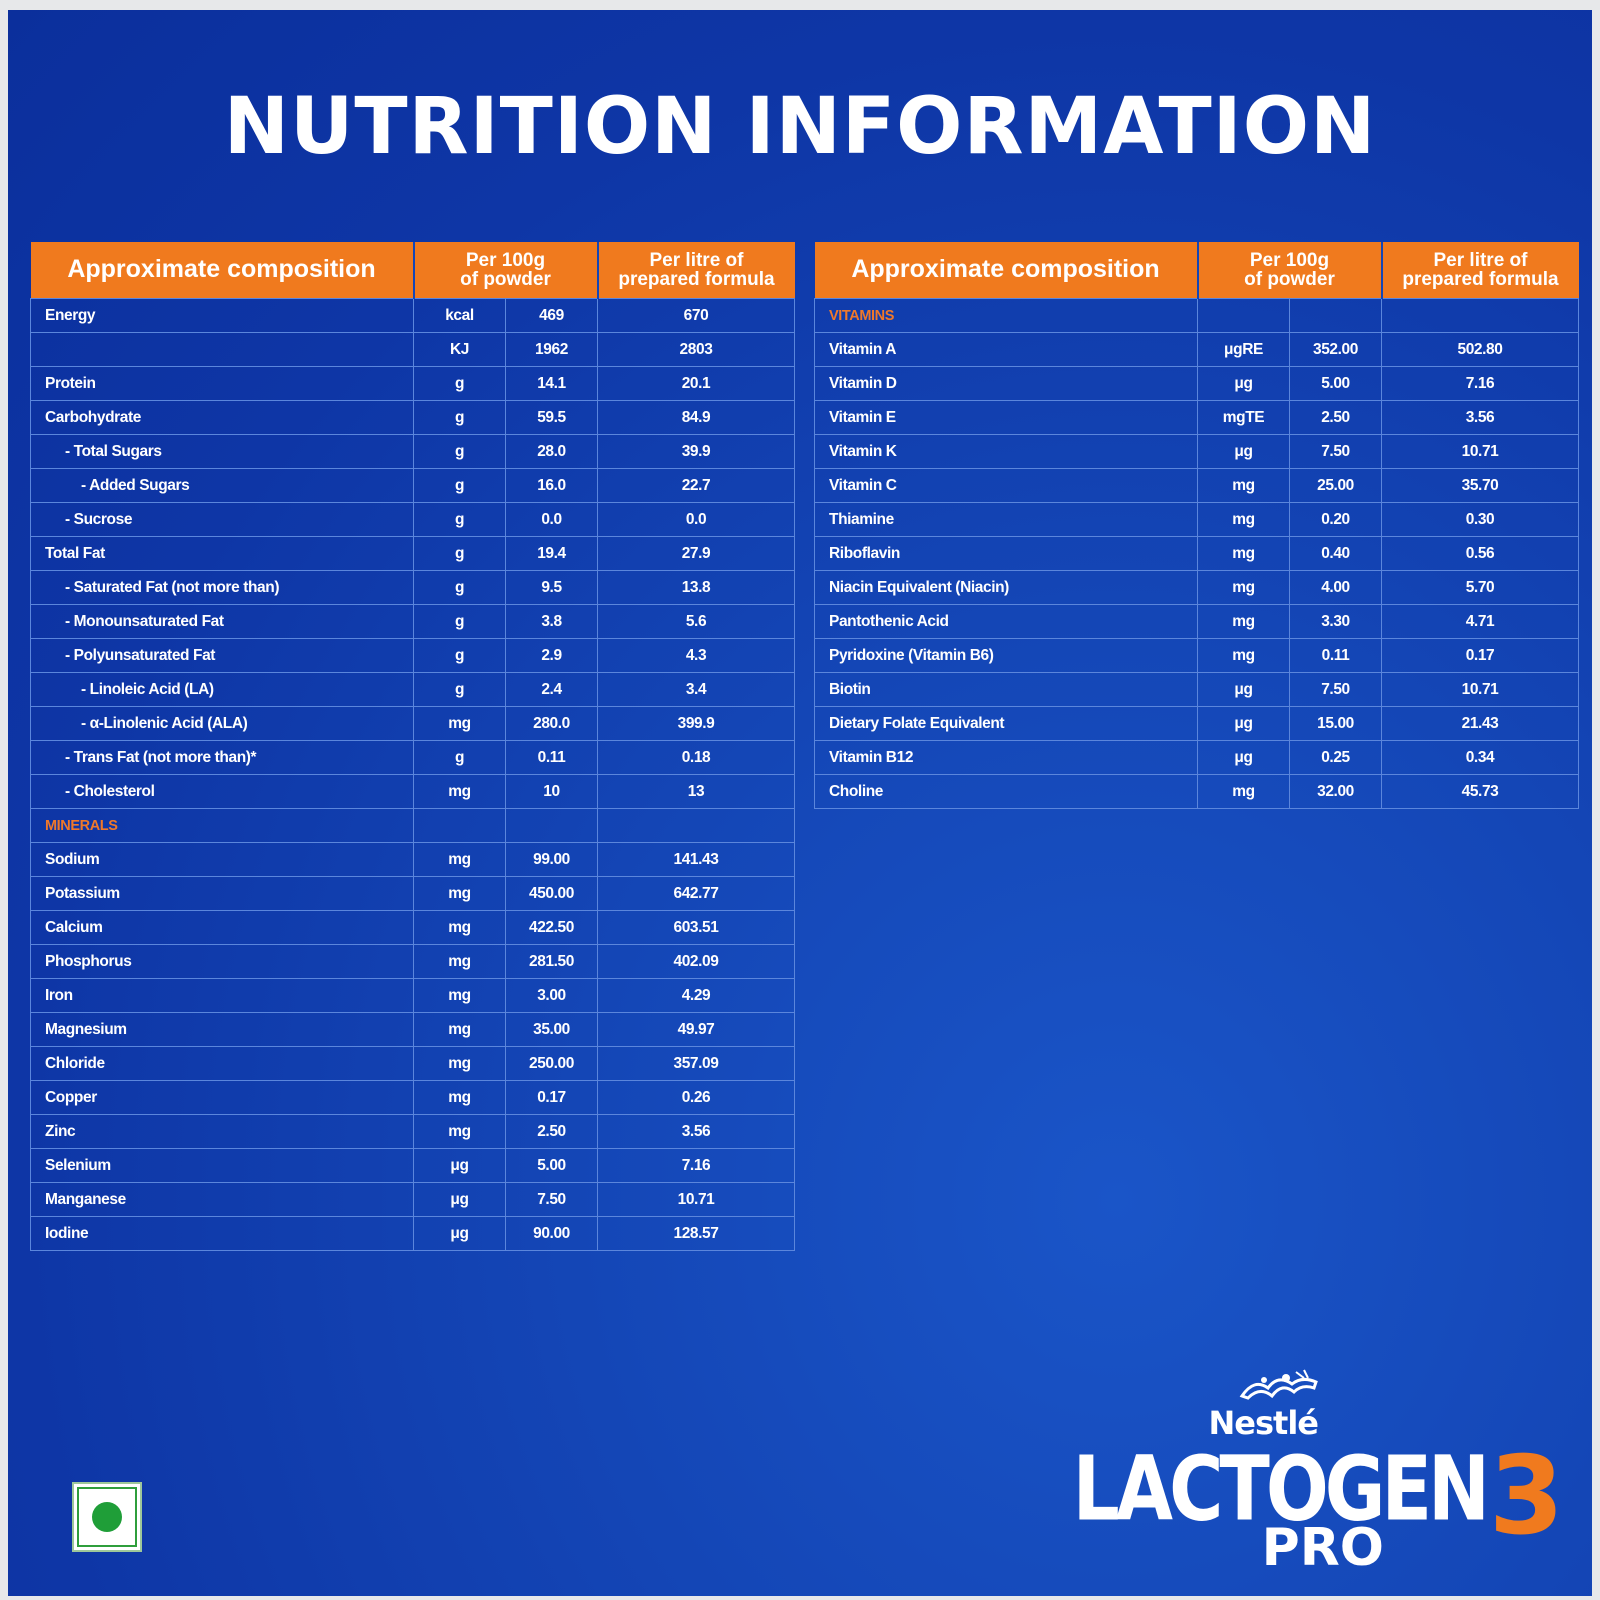 The height and width of the screenshot is (1600, 1600). What do you see at coordinates (1006, 485) in the screenshot?
I see `nutrient-name: Vitamin C` at bounding box center [1006, 485].